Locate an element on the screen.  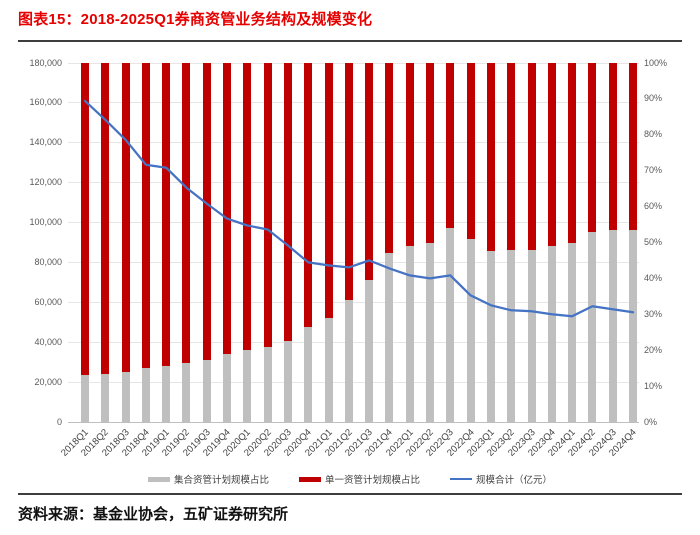
legend: 集合资管计划规模占比 单一资管计划规模占比 规模合计（亿元） is located at coordinates (350, 479).